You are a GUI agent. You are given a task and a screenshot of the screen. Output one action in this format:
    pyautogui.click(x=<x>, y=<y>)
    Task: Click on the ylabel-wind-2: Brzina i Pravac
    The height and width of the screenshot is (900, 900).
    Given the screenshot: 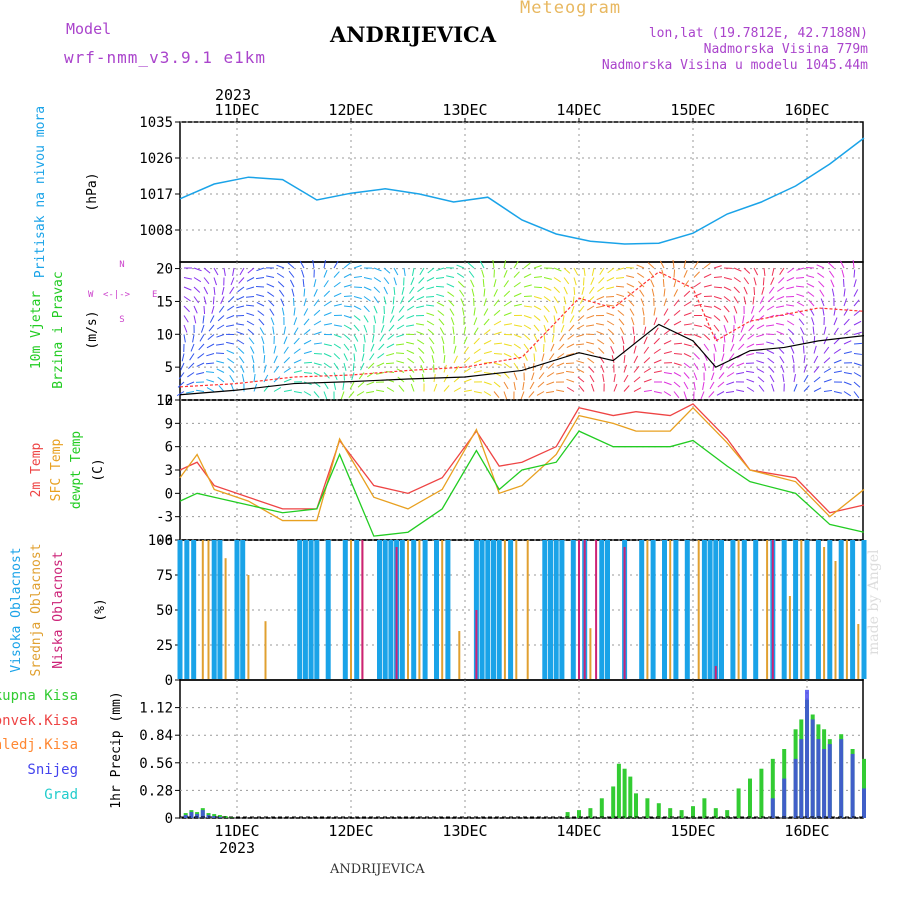 What is the action you would take?
    pyautogui.click(x=58, y=329)
    